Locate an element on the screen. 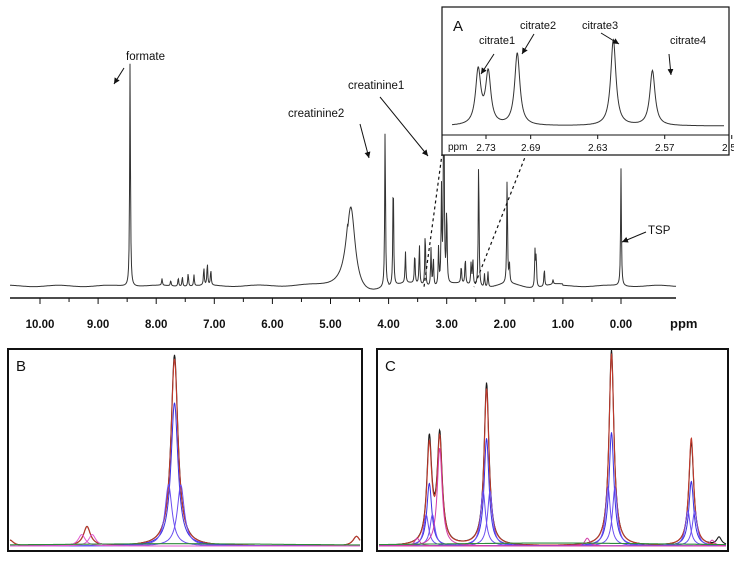 The height and width of the screenshot is (561, 734). zoom-connector-right is located at coordinates (501, 217).